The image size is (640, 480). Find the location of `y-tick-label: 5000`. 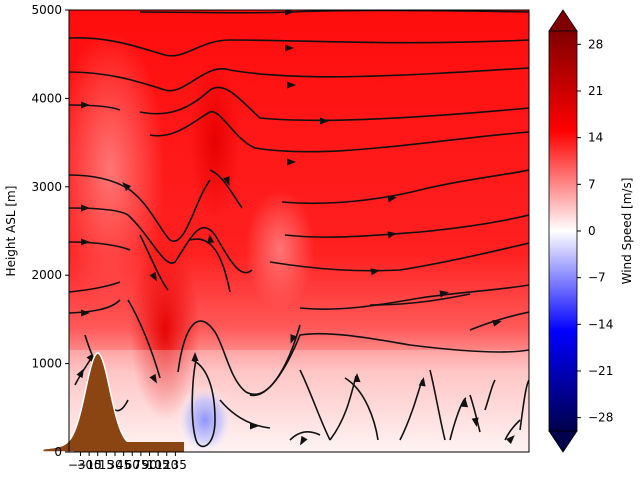

y-tick-label: 5000 is located at coordinates (46, 10).